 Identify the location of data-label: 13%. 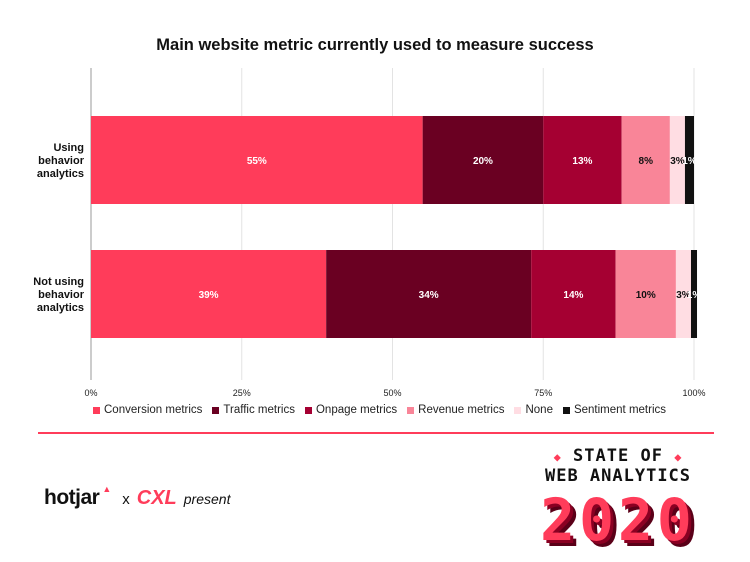
(582, 161).